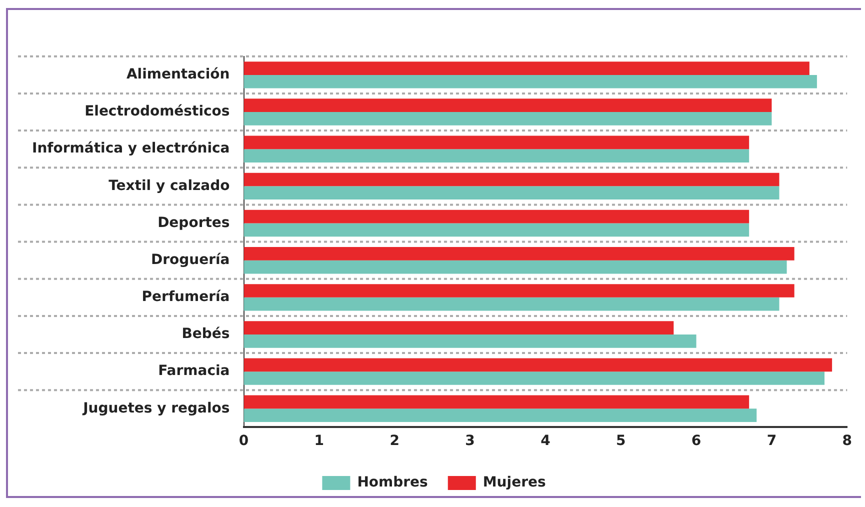 Image resolution: width=865 pixels, height=507 pixels. Describe the element at coordinates (169, 186) in the screenshot. I see `y-tick-label: Textil y calzado` at that location.